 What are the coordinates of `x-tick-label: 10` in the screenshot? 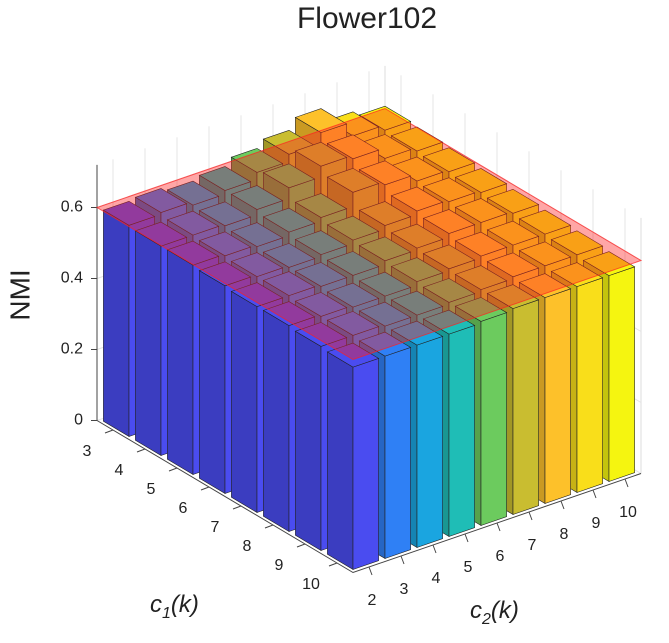 It's located at (311, 584).